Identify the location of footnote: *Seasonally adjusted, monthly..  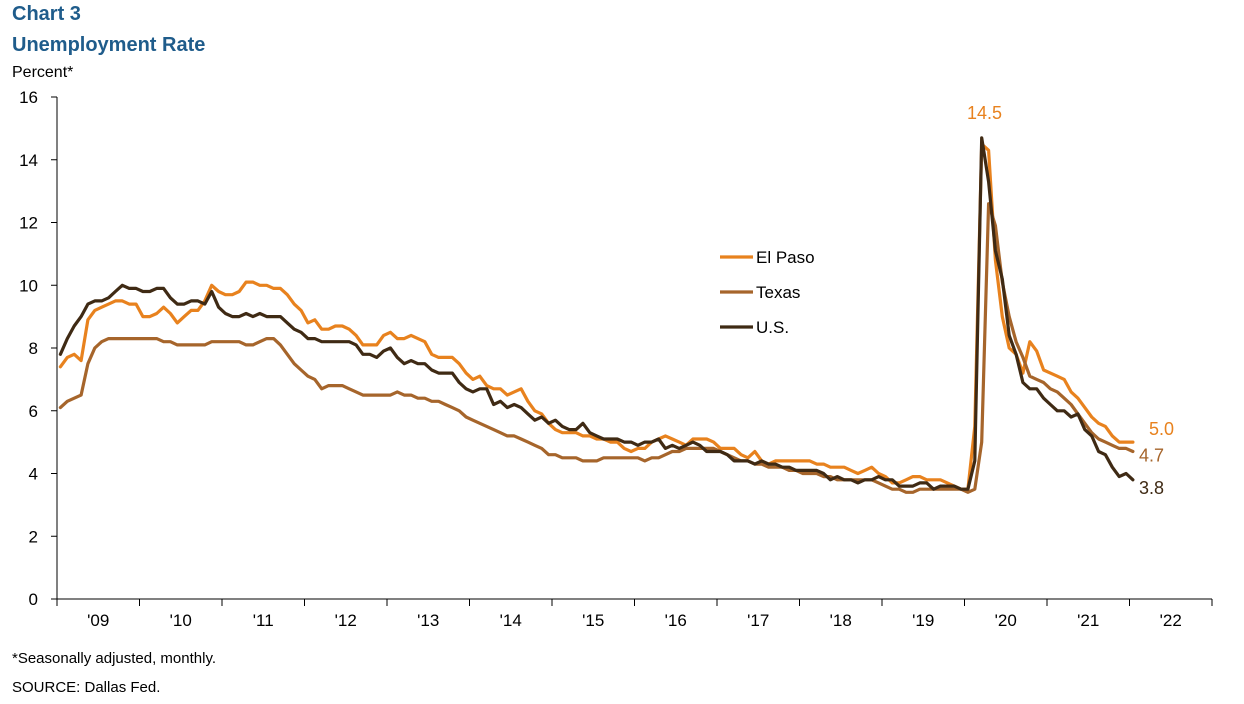
(114, 658).